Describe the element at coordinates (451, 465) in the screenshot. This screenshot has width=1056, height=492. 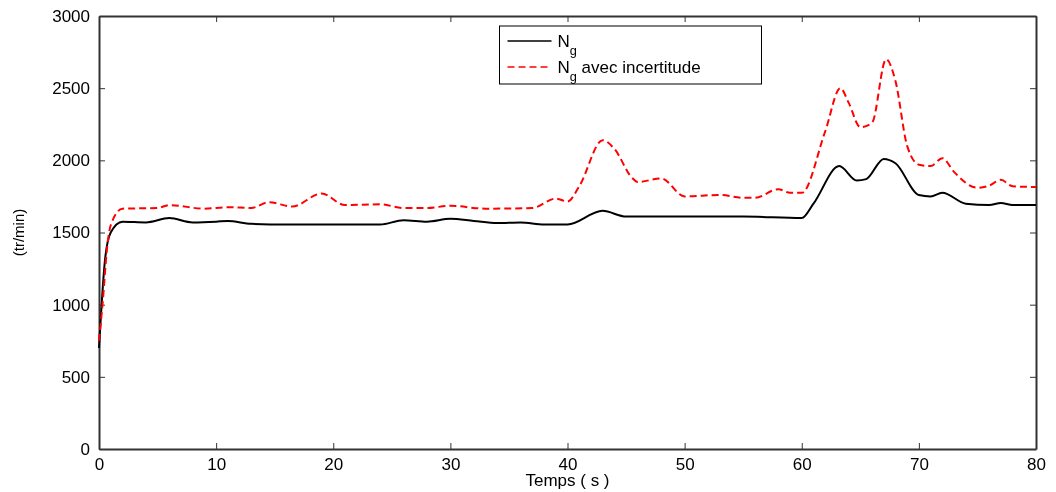
I see `x-tick-label: 30` at that location.